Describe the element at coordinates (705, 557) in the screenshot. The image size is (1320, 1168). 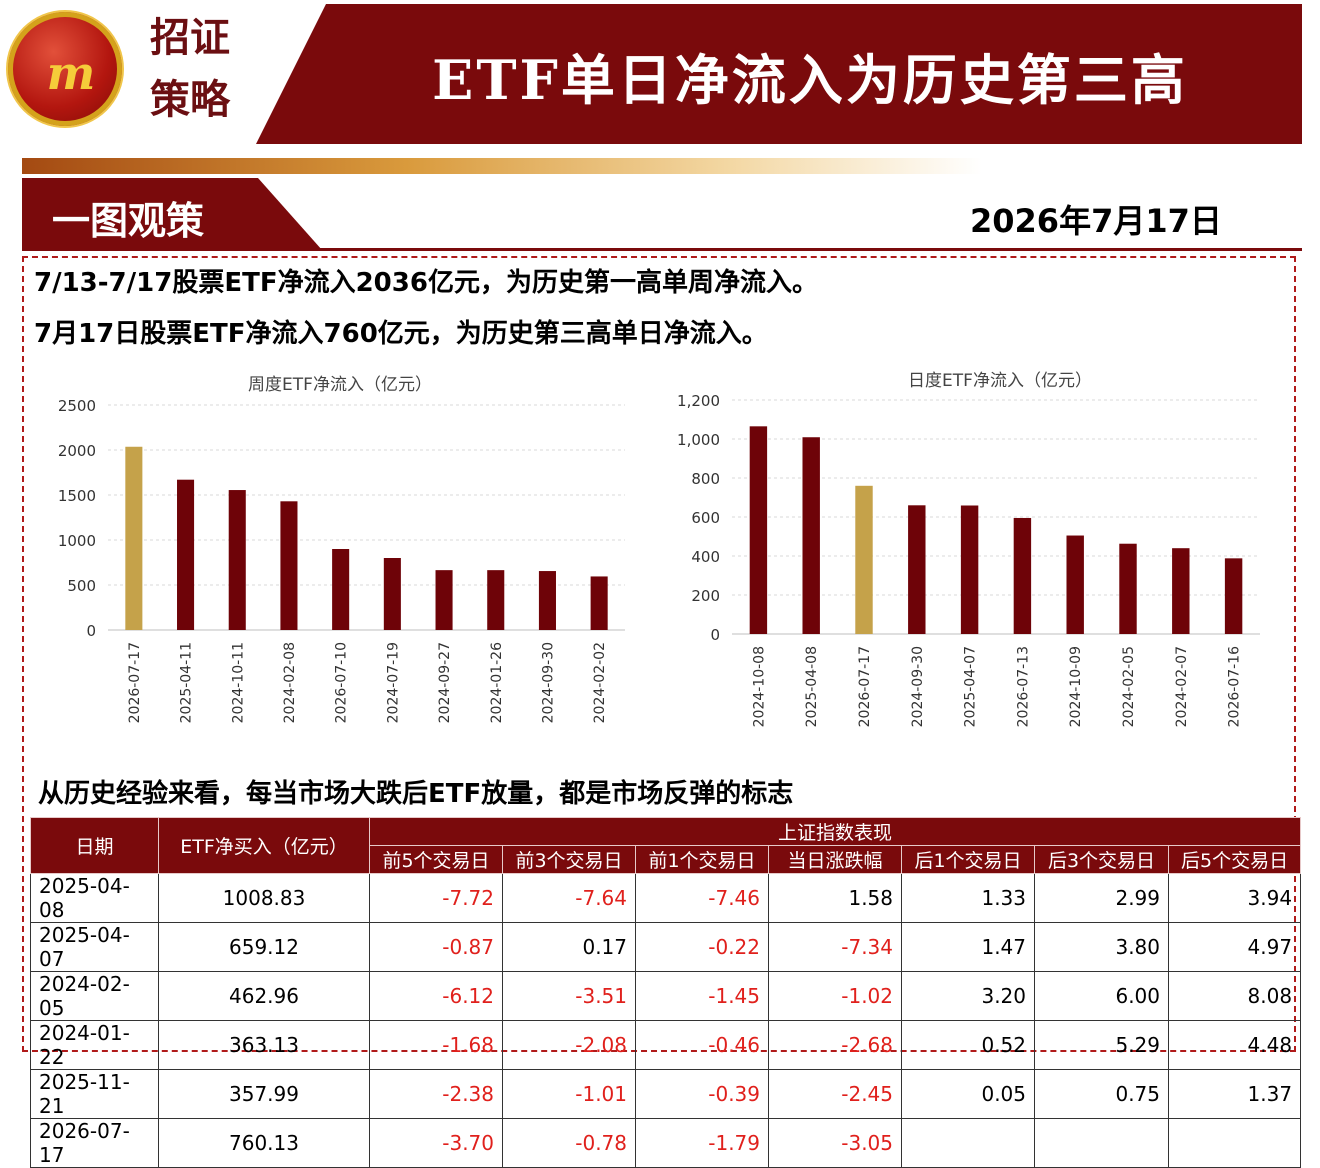
I see `y-tick-label: 400` at that location.